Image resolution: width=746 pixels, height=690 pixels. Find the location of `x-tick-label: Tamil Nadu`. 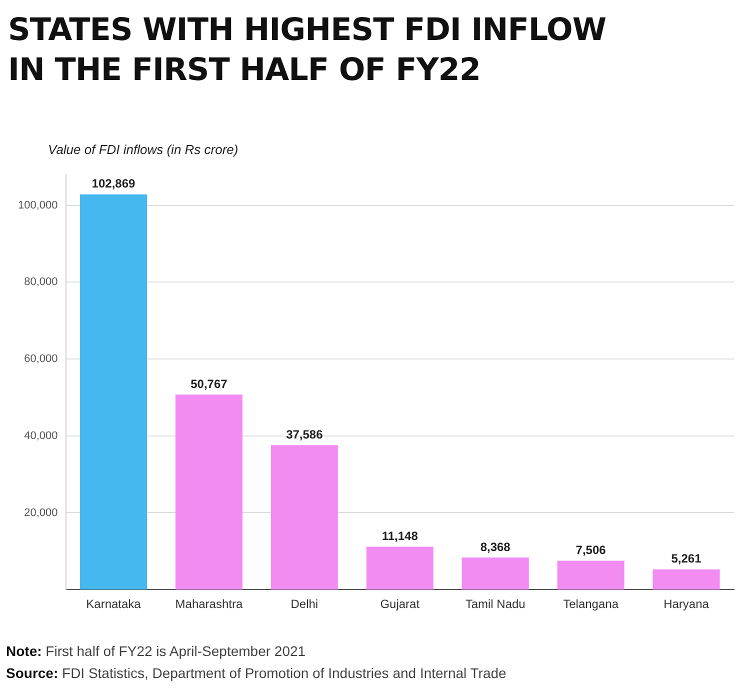

x-tick-label: Tamil Nadu is located at coordinates (495, 604).